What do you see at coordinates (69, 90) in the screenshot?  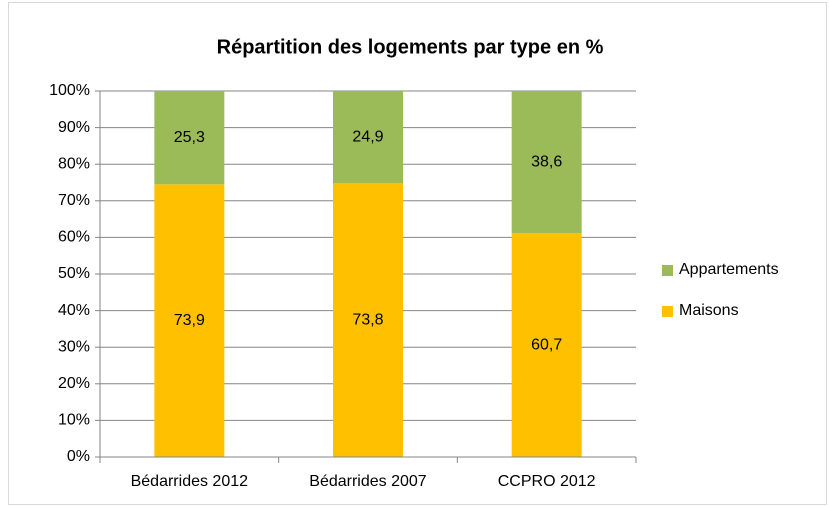 I see `y-tick-label: 100%` at bounding box center [69, 90].